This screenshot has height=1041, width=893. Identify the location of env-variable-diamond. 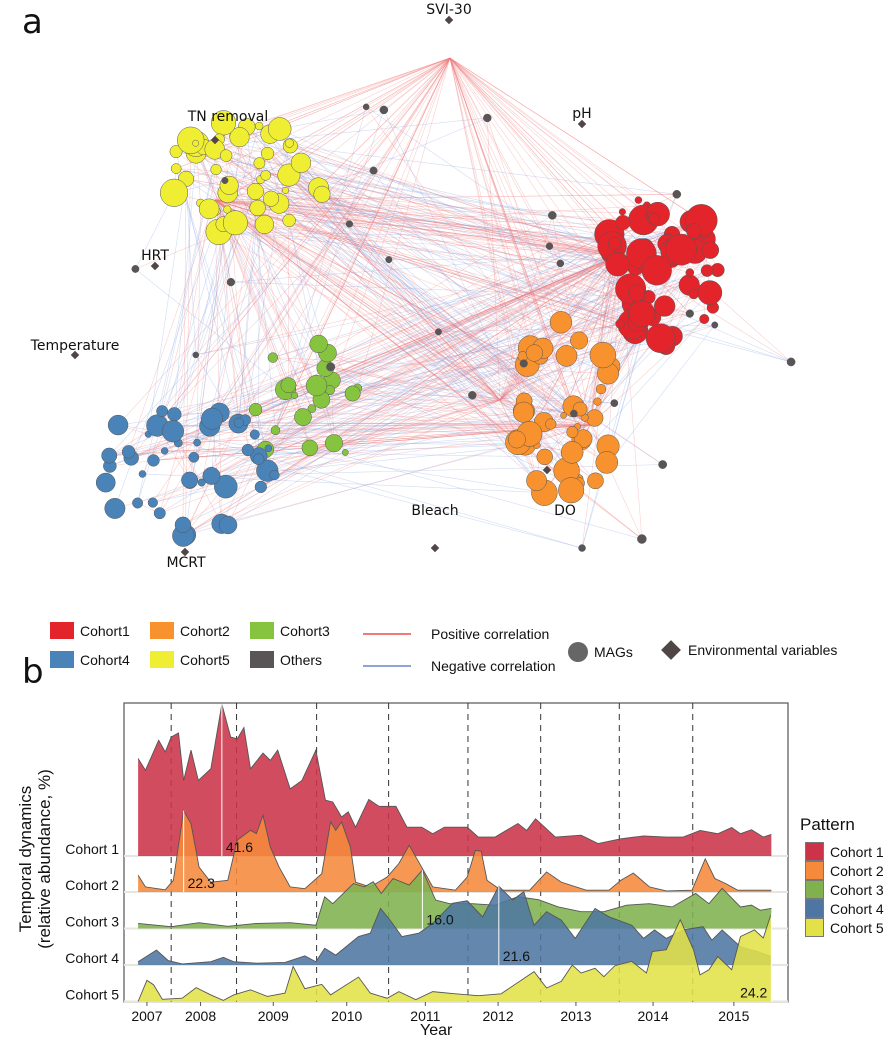
(547, 470).